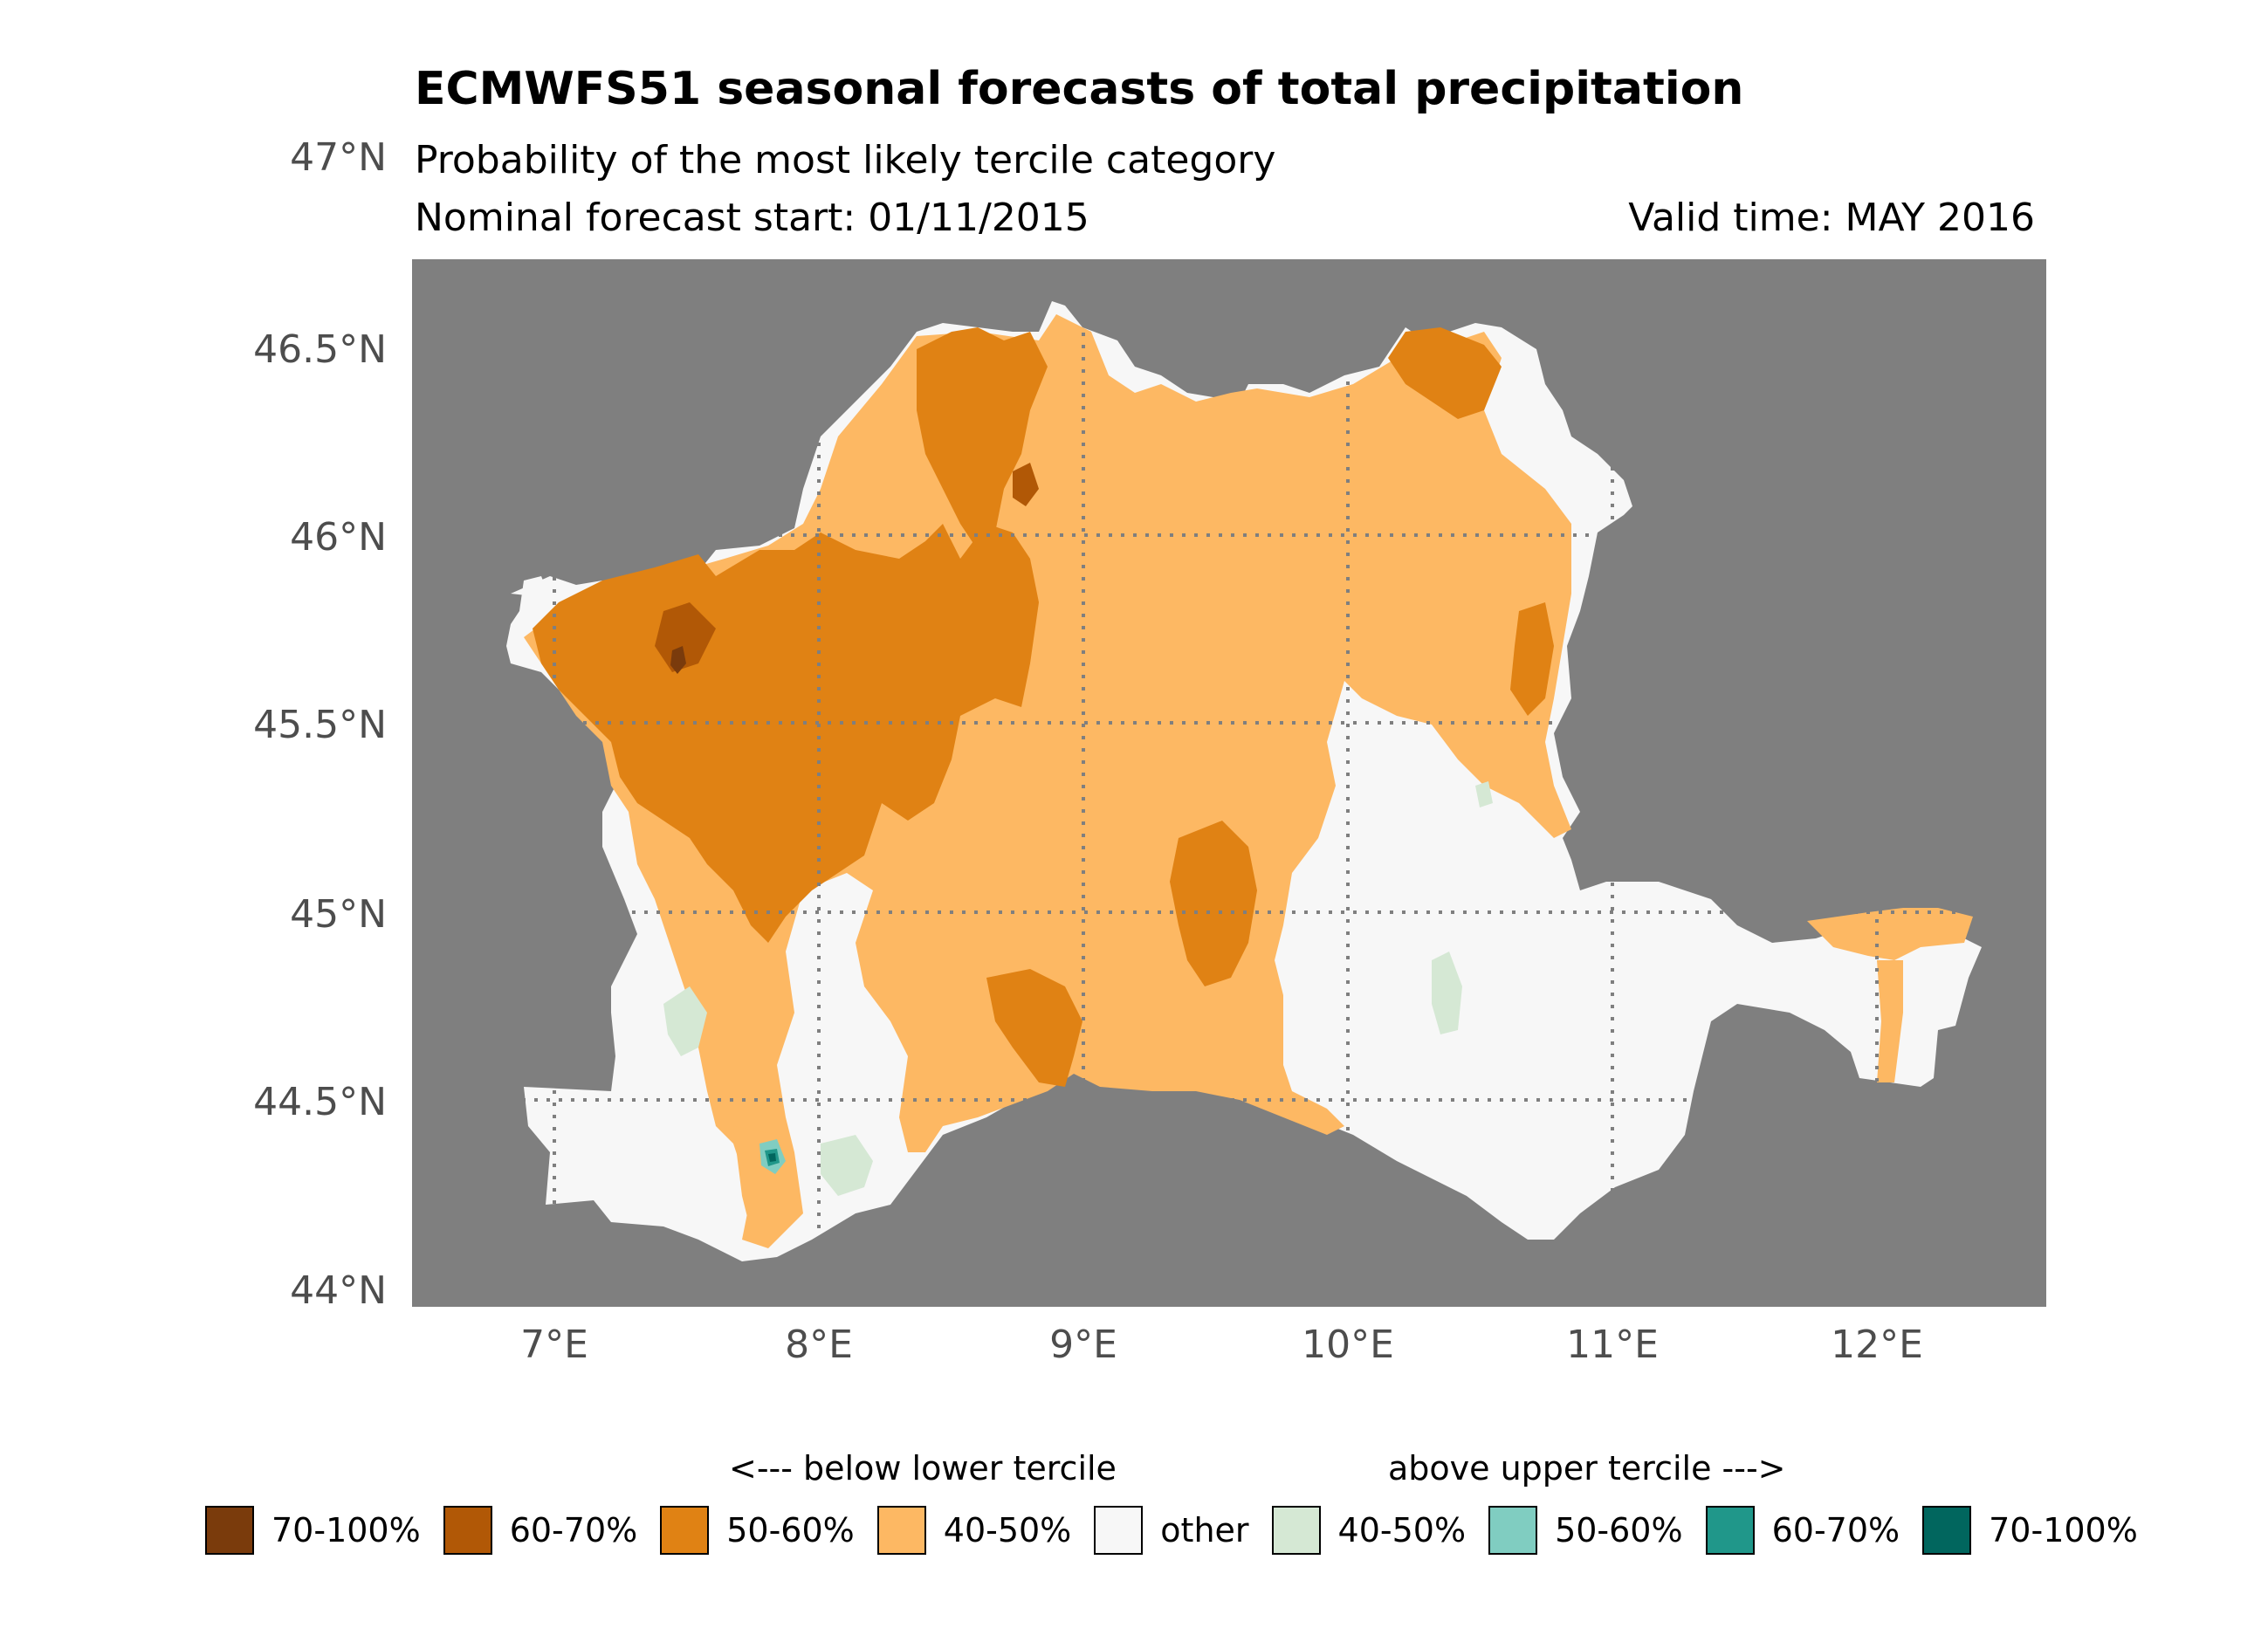 This screenshot has height=1649, width=2268. I want to click on lon-label-12: 12°E, so click(1877, 1345).